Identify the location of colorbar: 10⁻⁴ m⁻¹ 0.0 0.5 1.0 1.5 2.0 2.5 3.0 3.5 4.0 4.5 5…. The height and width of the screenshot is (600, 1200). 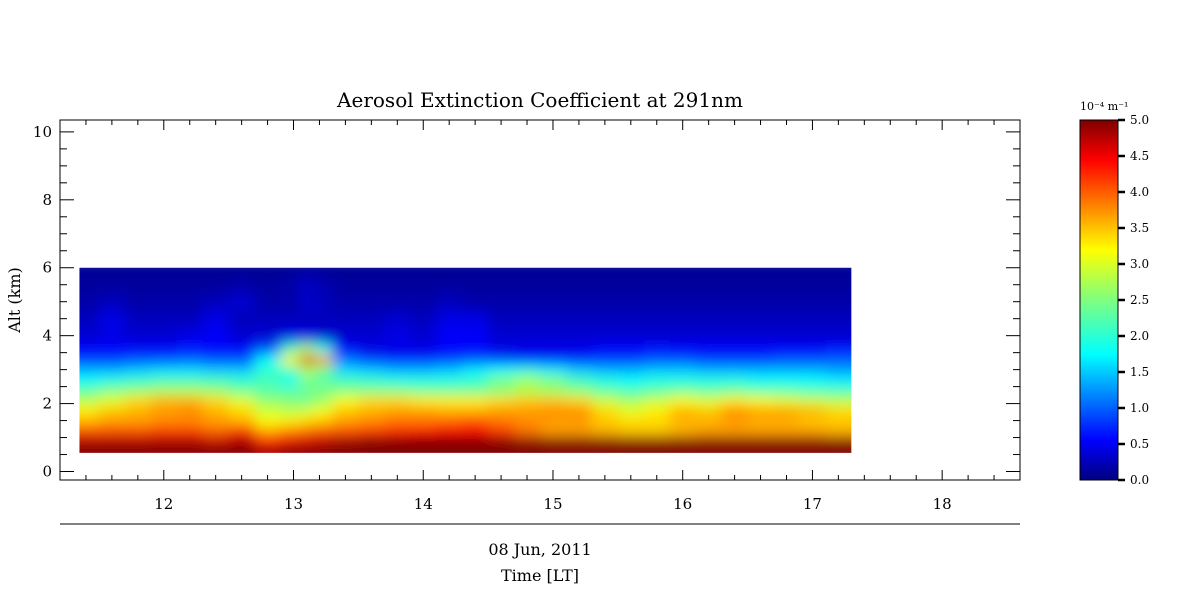
(1114, 293).